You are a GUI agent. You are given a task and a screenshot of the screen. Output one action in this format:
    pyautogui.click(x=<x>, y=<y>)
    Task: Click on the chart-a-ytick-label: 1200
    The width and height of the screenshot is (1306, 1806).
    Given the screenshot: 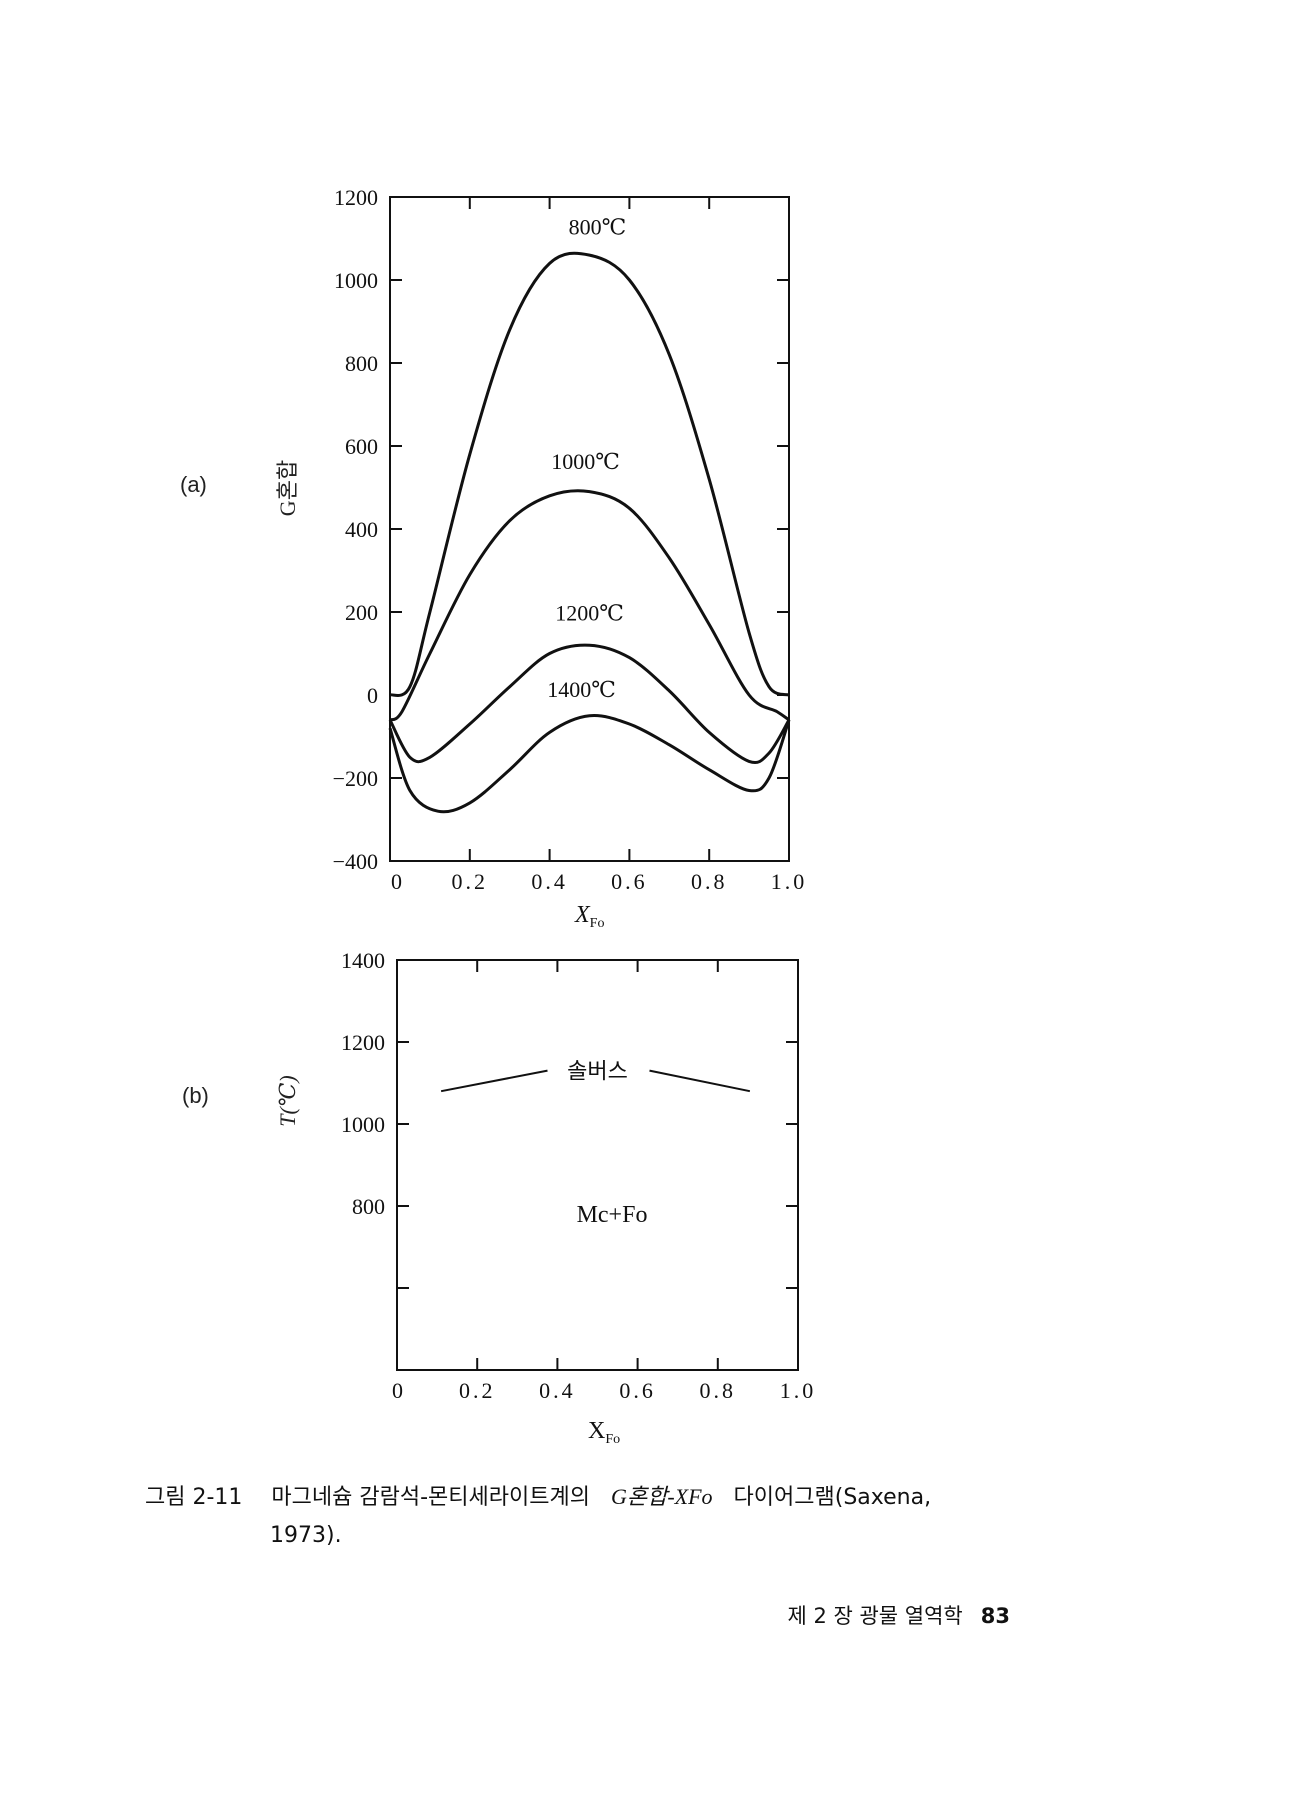 What is the action you would take?
    pyautogui.click(x=356, y=197)
    